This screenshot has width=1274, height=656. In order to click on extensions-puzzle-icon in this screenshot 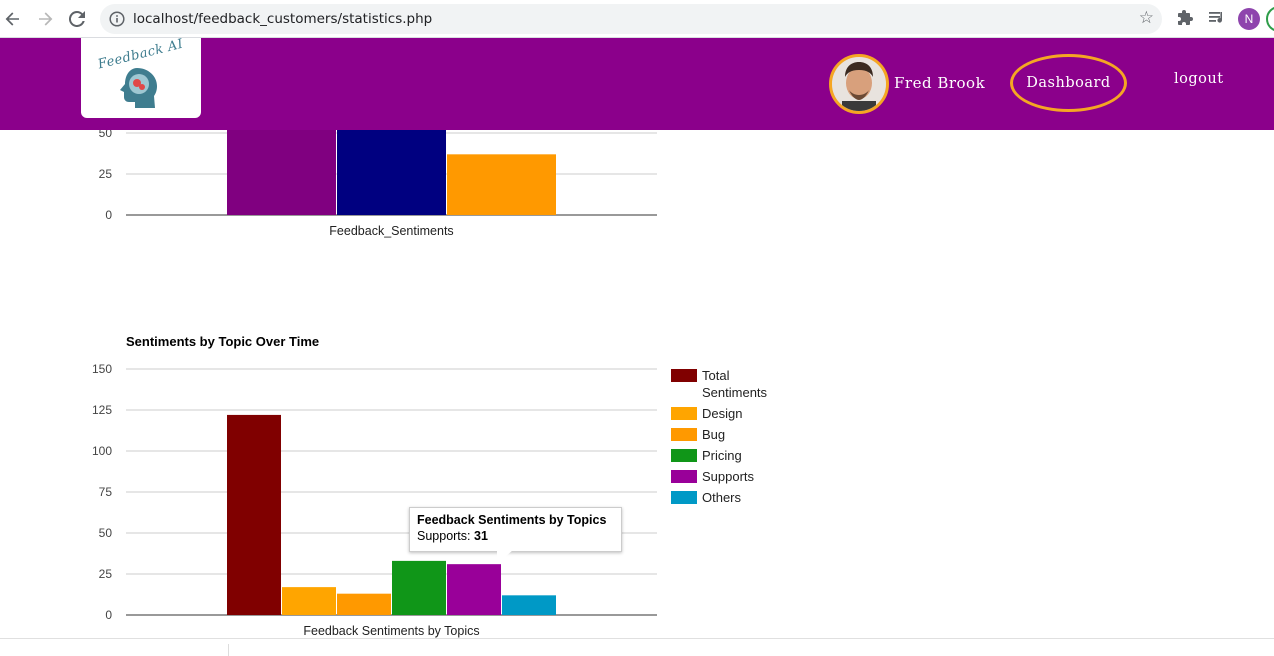, I will do `click(1186, 18)`.